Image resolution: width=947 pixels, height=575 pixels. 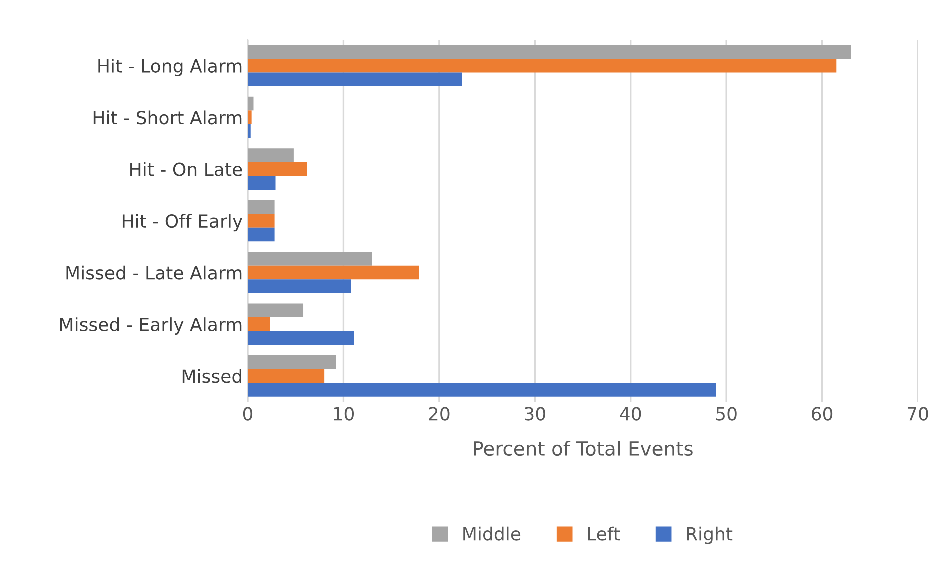 What do you see at coordinates (154, 273) in the screenshot?
I see `y-tick-label: Missed - Late Alarm` at bounding box center [154, 273].